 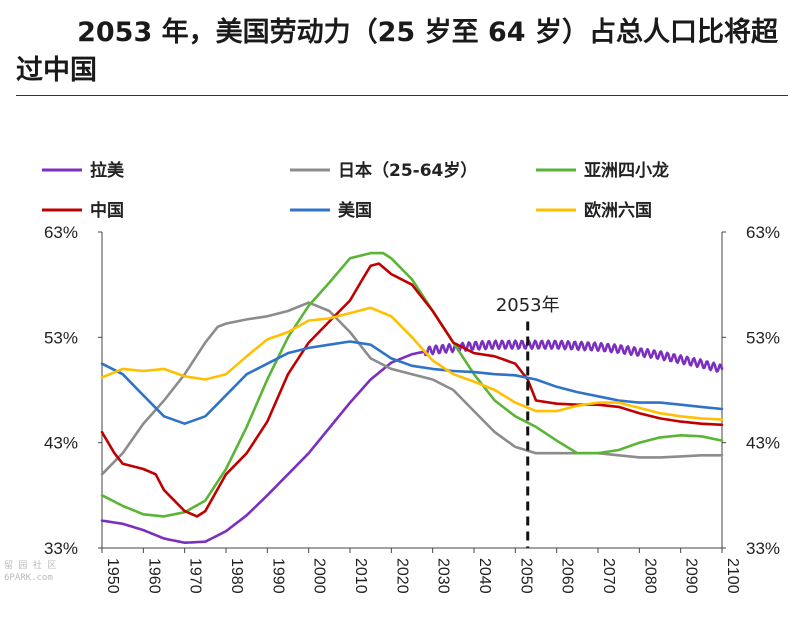 What do you see at coordinates (443, 576) in the screenshot?
I see `x-tick-label: 2030` at bounding box center [443, 576].